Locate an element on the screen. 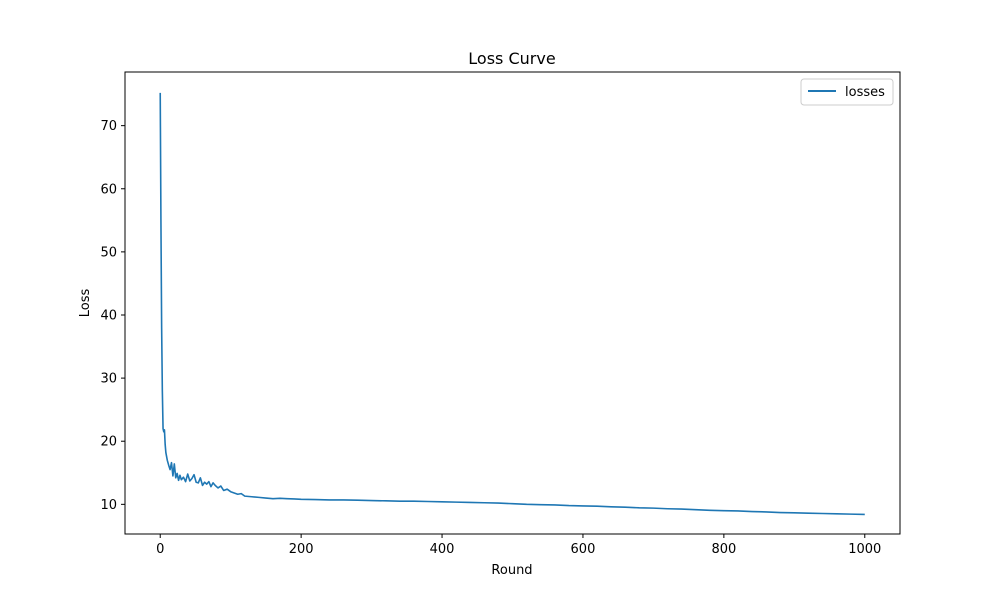 The width and height of the screenshot is (1000, 605). legend-box is located at coordinates (847, 92).